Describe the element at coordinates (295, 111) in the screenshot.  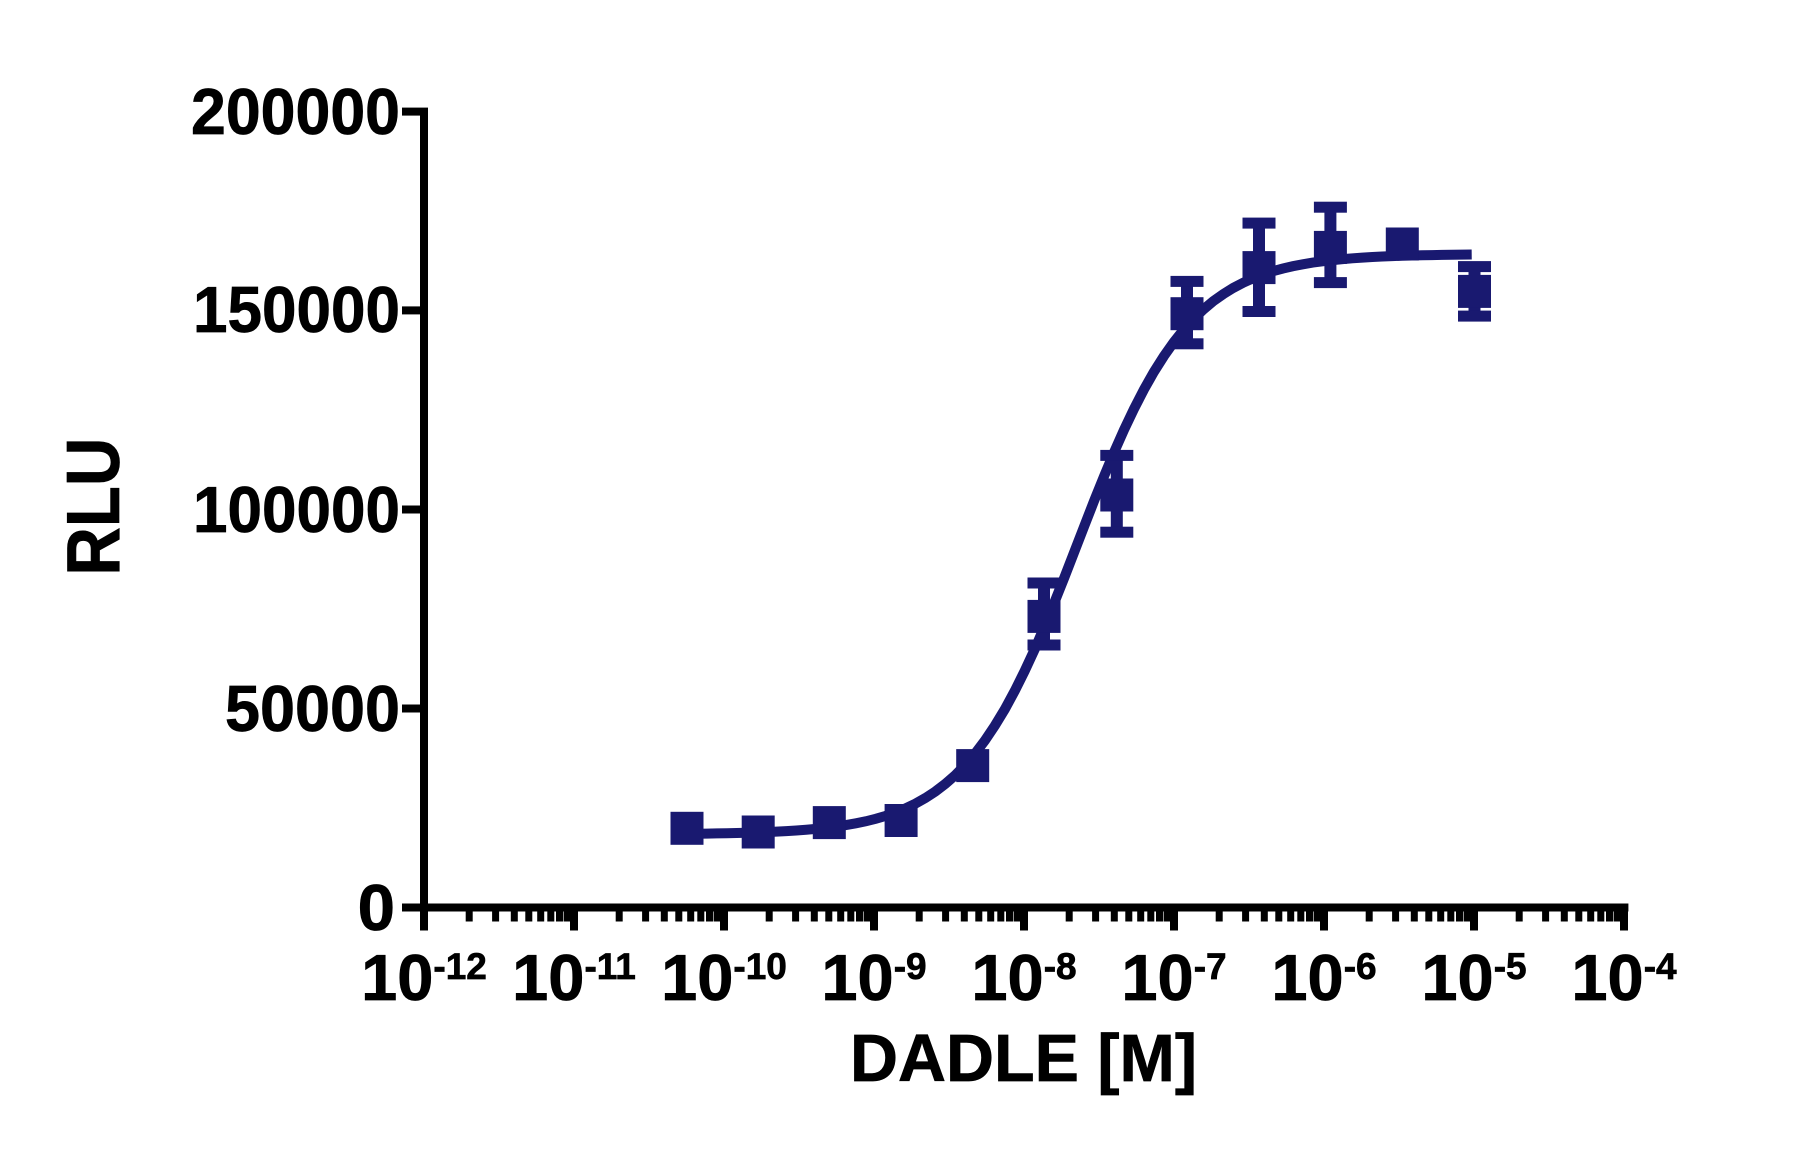
I see `svg-text: 200000` at that location.